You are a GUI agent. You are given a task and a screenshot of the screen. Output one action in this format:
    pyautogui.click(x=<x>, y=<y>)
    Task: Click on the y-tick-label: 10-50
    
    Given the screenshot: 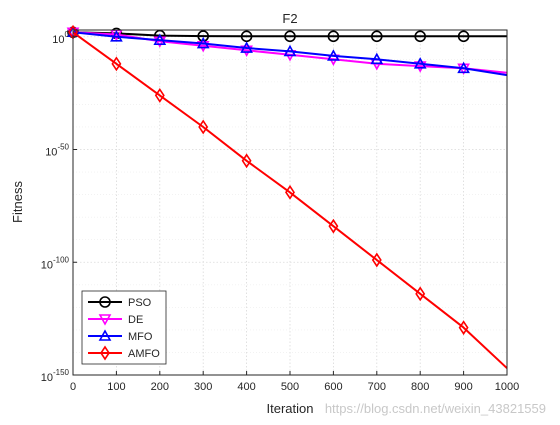 What is the action you would take?
    pyautogui.click(x=57, y=151)
    